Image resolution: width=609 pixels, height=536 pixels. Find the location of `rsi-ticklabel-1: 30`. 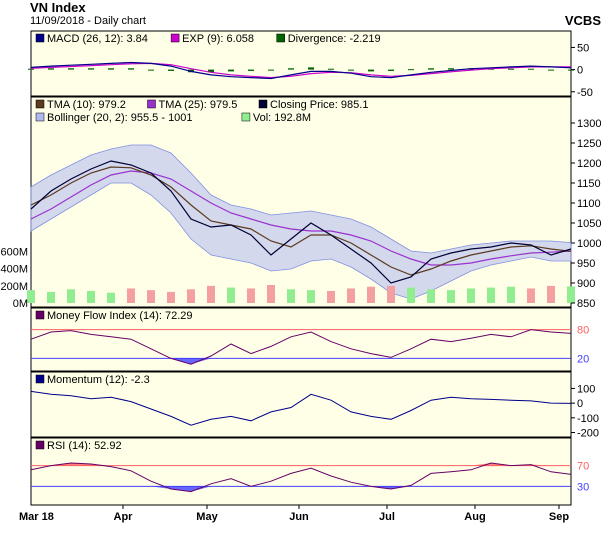

rsi-ticklabel-1: 30 is located at coordinates (583, 487).